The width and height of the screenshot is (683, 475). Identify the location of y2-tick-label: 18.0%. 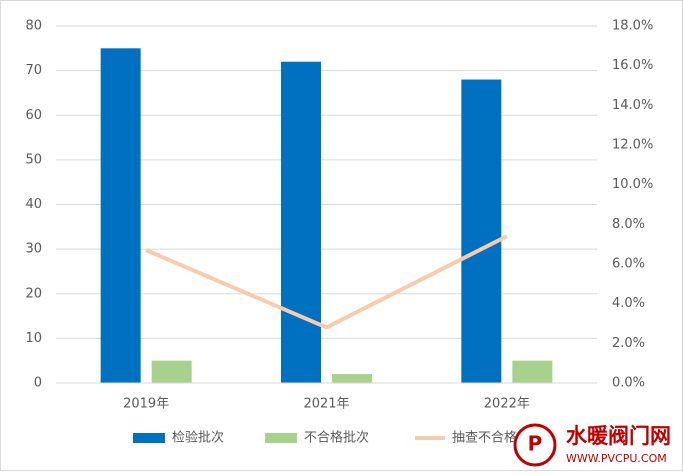
(632, 26).